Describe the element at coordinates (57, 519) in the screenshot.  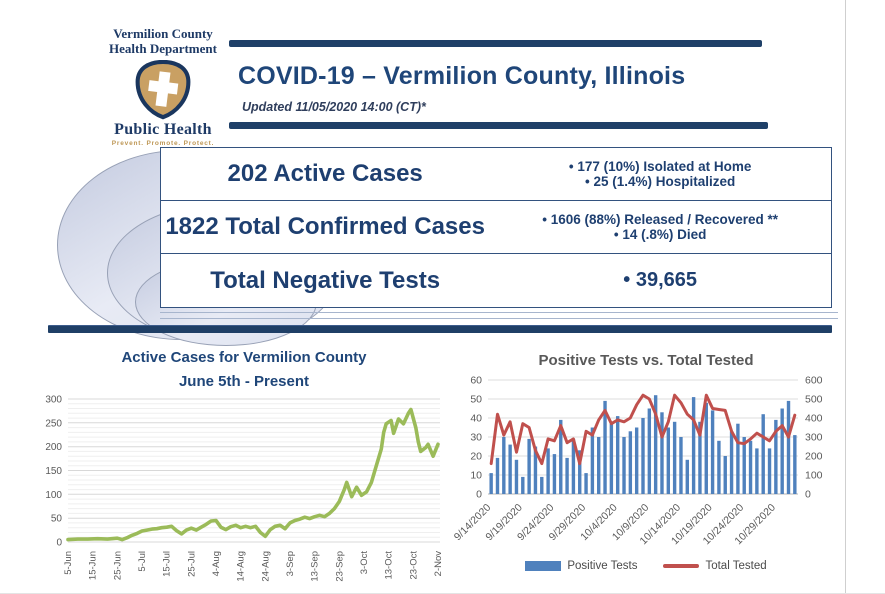
I see `y-axis-tick-label: 50` at that location.